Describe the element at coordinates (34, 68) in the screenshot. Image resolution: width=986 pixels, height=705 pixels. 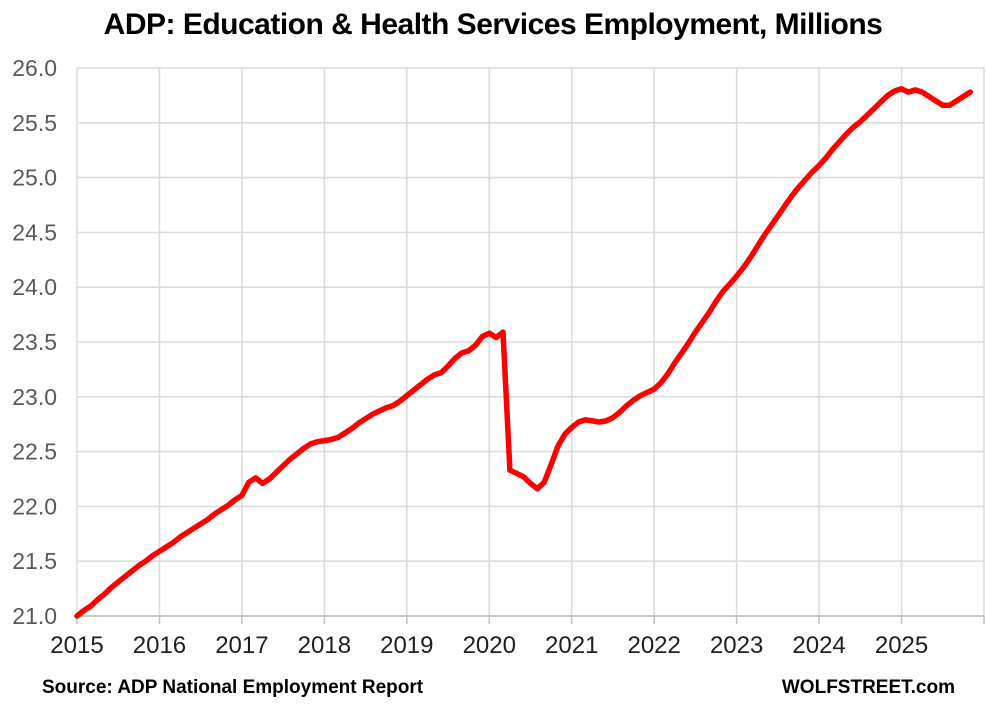
I see `y-axis-label: 26.0` at that location.